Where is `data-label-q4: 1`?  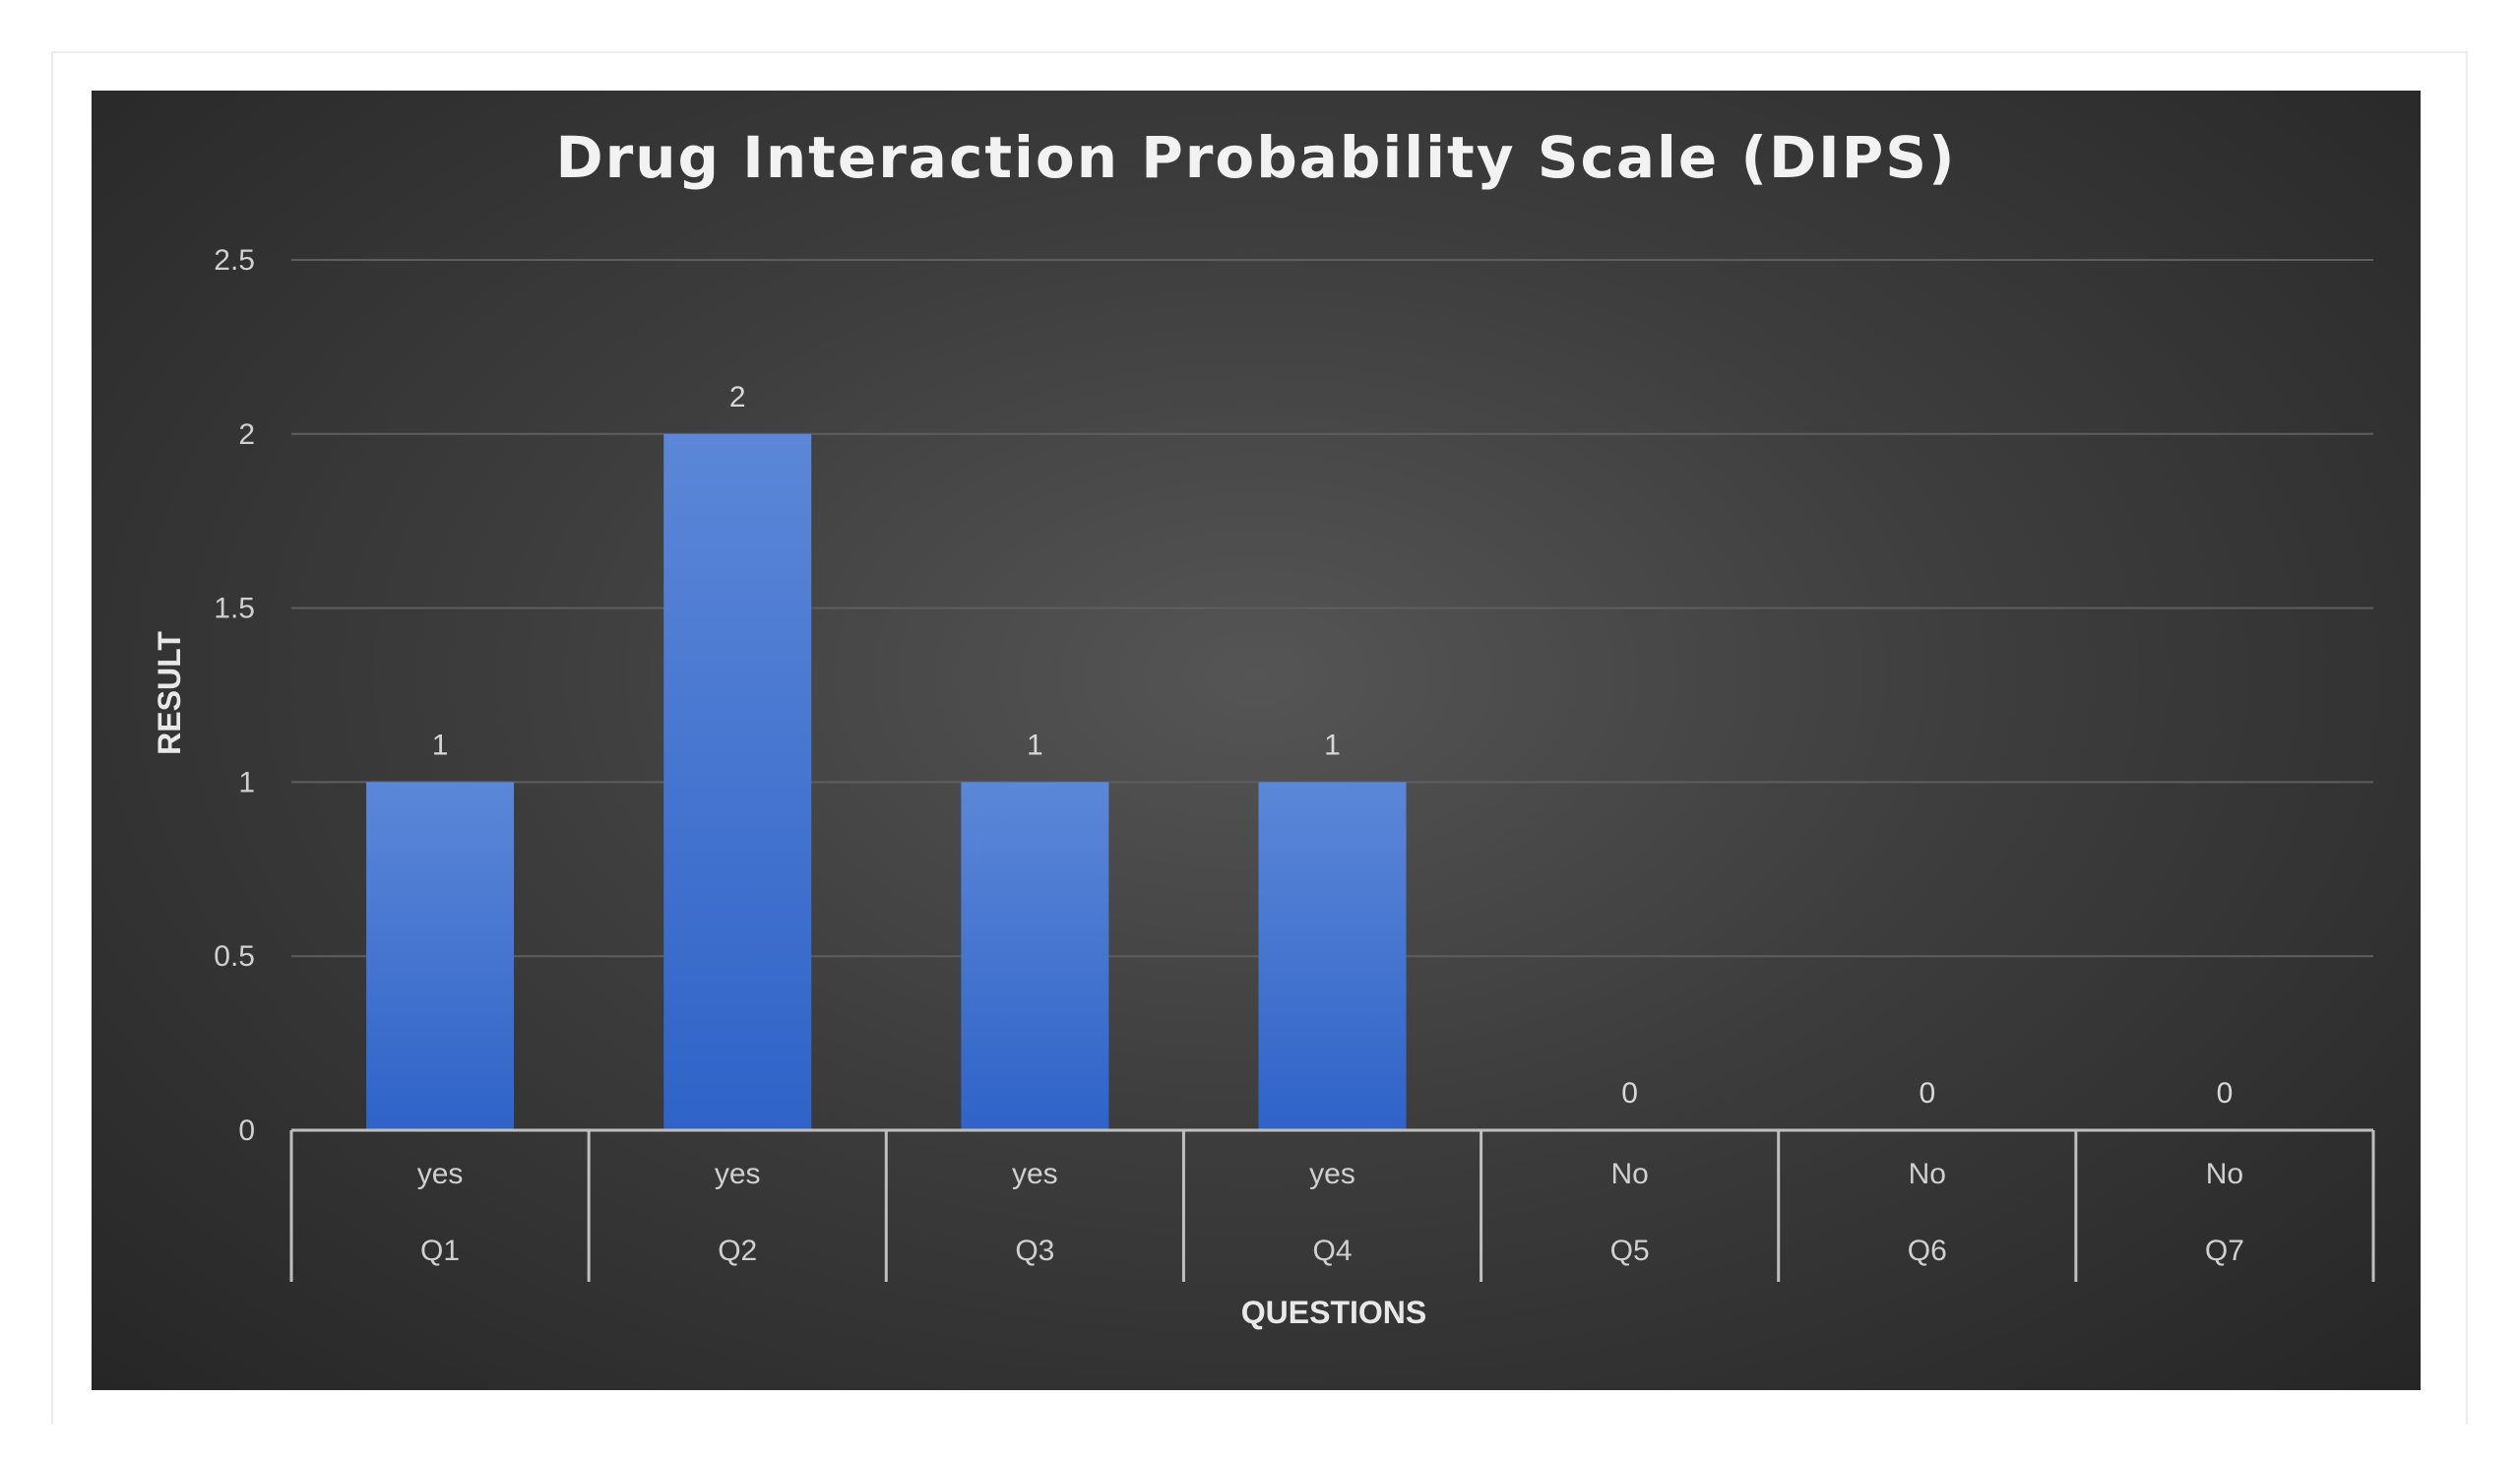 data-label-q4: 1 is located at coordinates (1332, 745).